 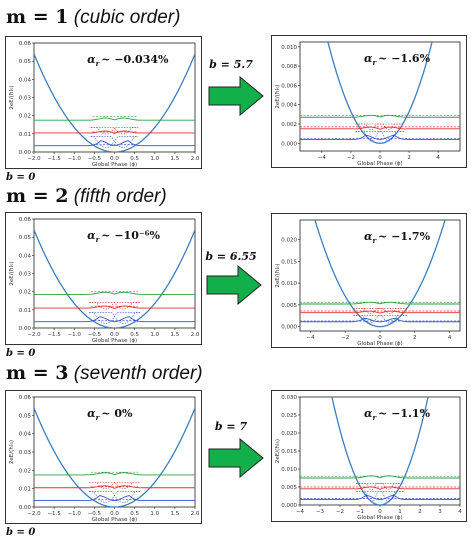 What do you see at coordinates (154, 514) in the screenshot?
I see `x-tick-label: 1.0` at bounding box center [154, 514].